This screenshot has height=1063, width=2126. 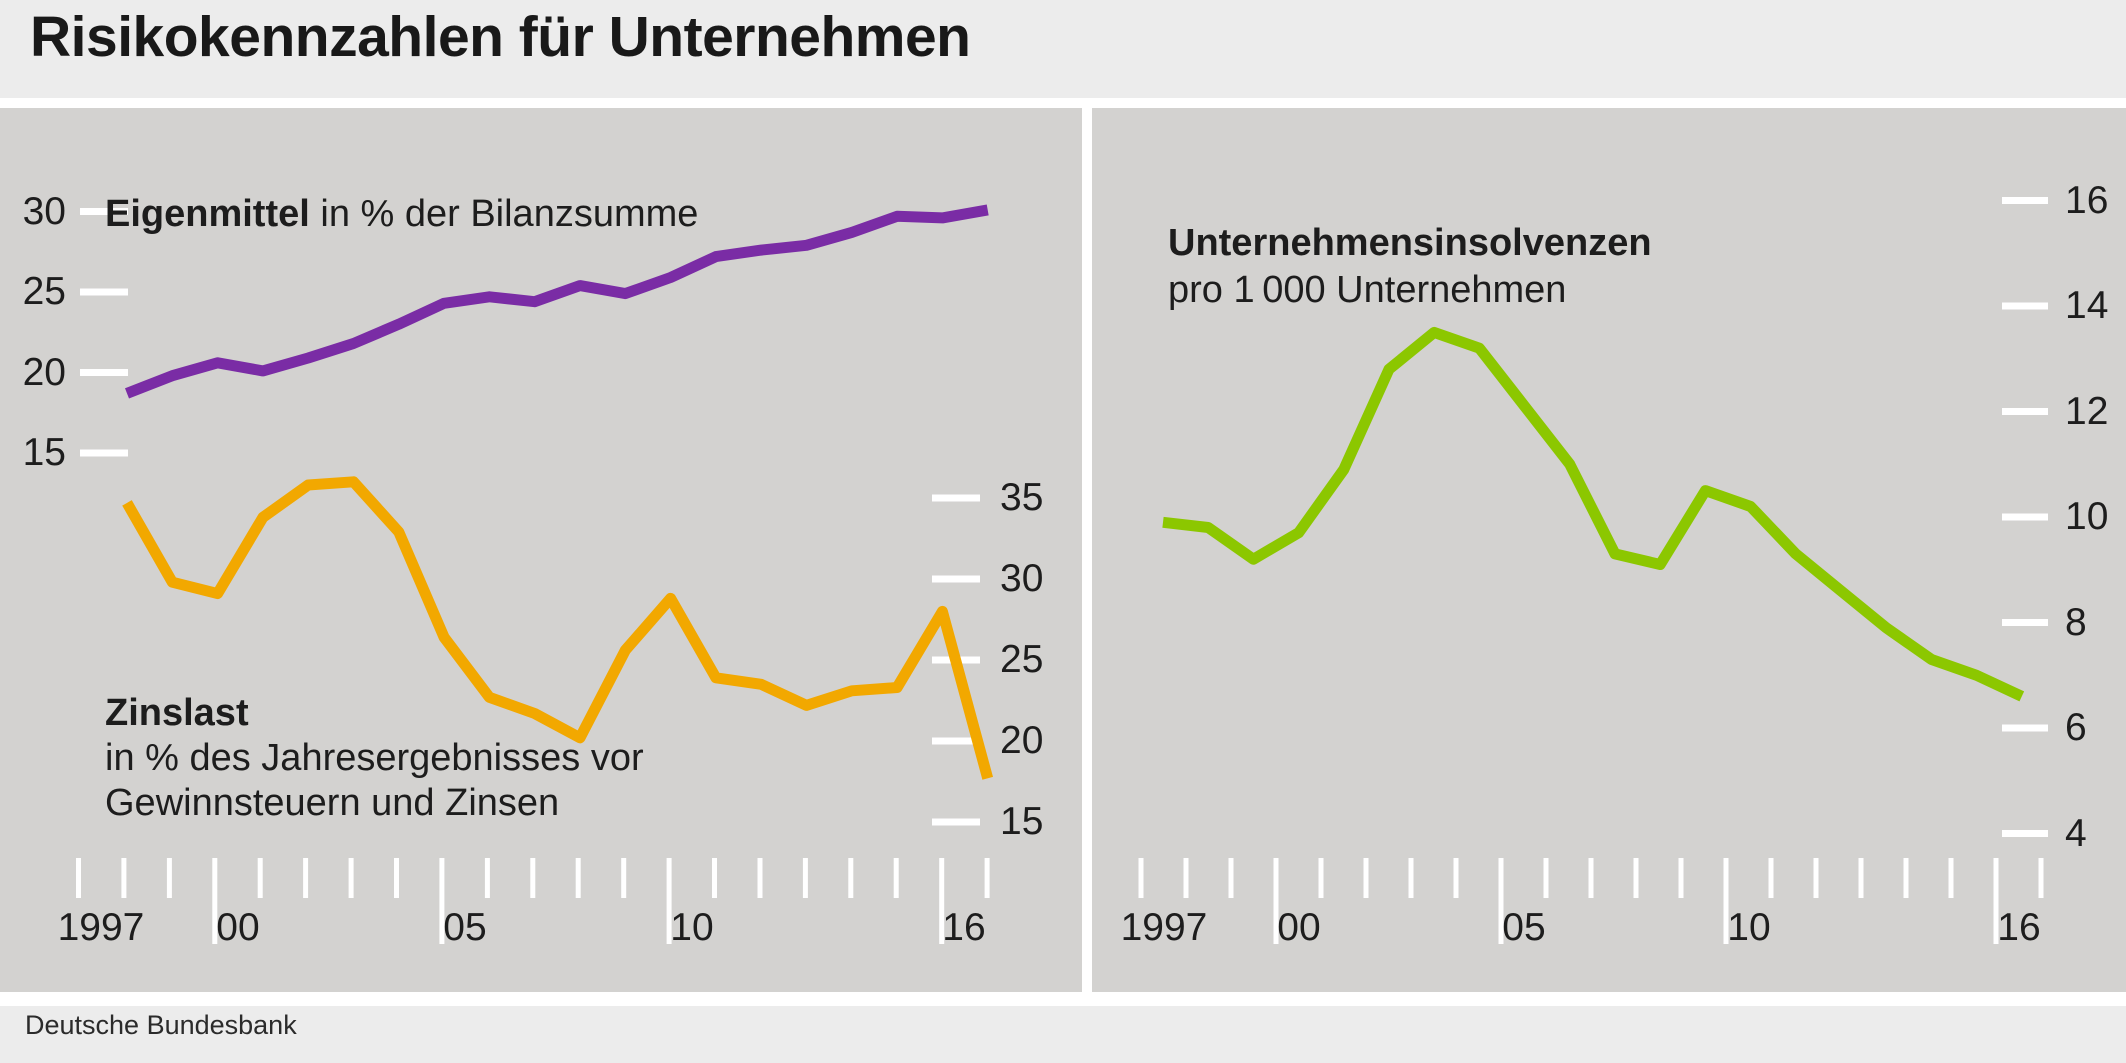 What do you see at coordinates (558, 628) in the screenshot?
I see `zinslast-line` at bounding box center [558, 628].